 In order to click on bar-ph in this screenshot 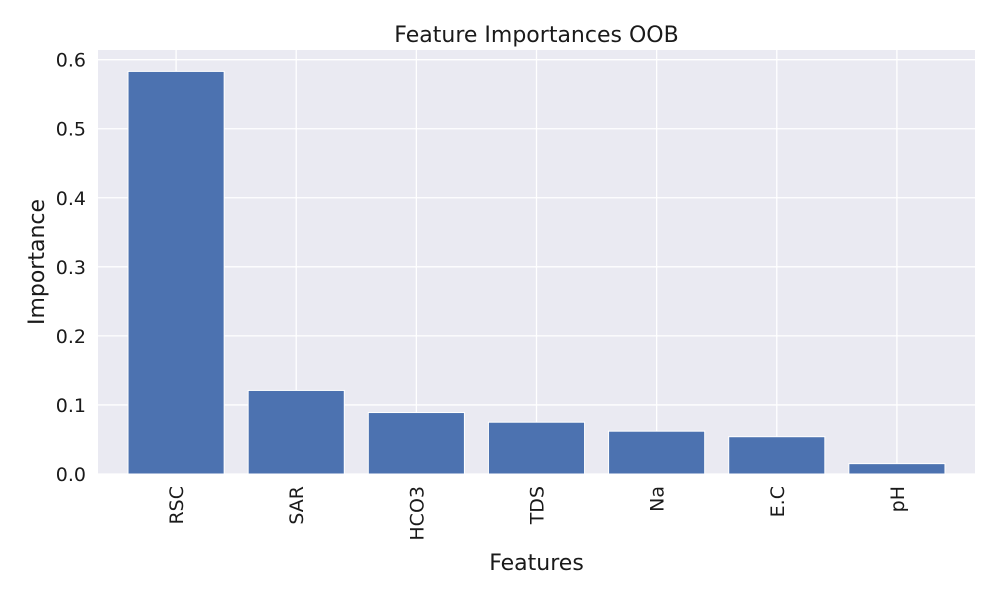, I will do `click(897, 469)`.